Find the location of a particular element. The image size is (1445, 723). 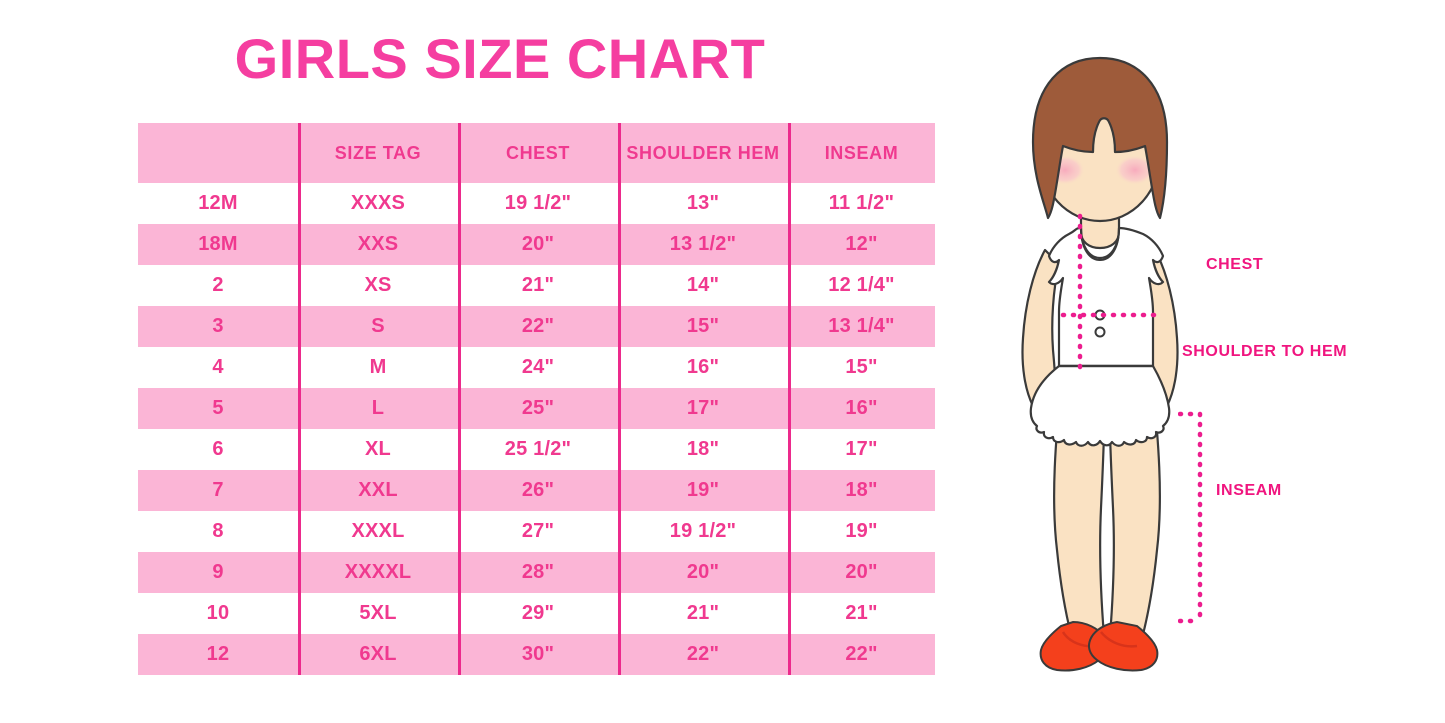

column-header-inseam: INSEAM is located at coordinates (861, 153).